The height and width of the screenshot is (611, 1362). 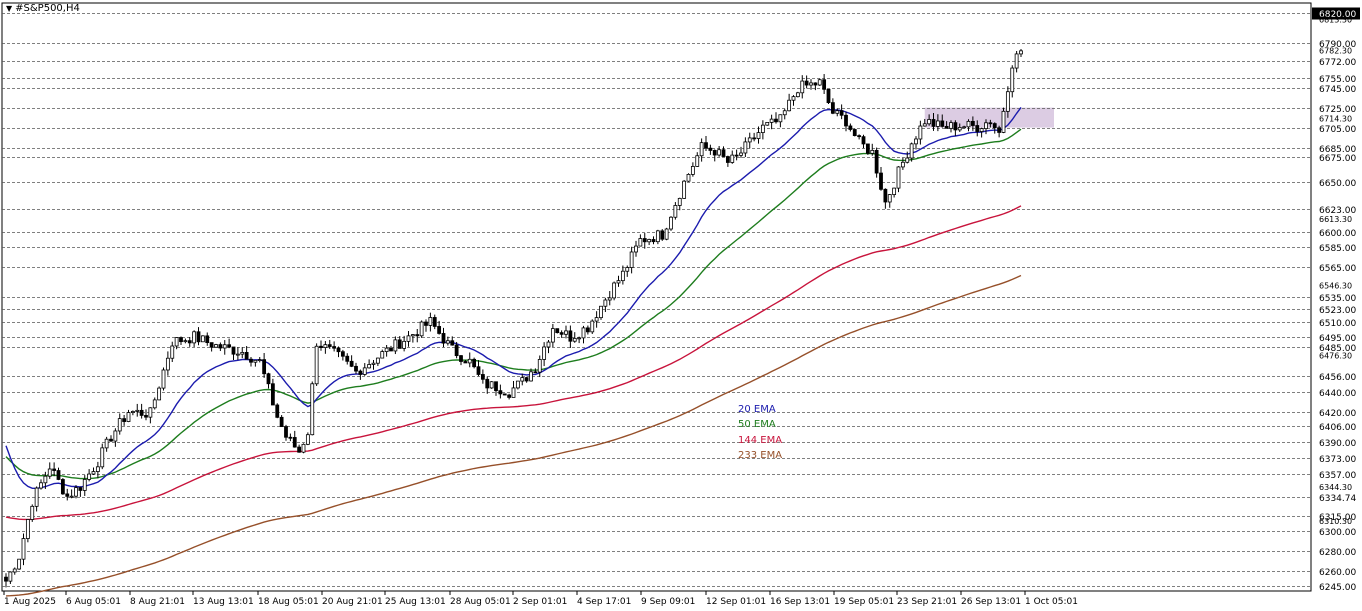 What do you see at coordinates (1337, 588) in the screenshot?
I see `price-label: 6245.00` at bounding box center [1337, 588].